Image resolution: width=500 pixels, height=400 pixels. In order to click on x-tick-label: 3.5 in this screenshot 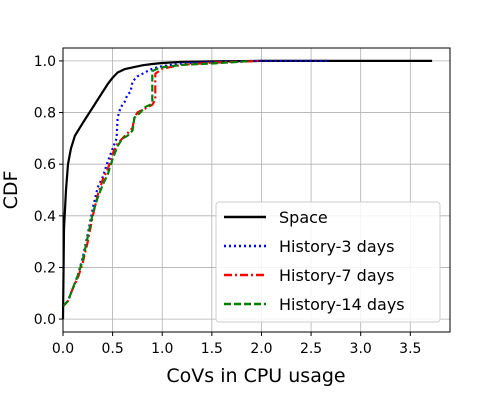, I will do `click(410, 349)`.